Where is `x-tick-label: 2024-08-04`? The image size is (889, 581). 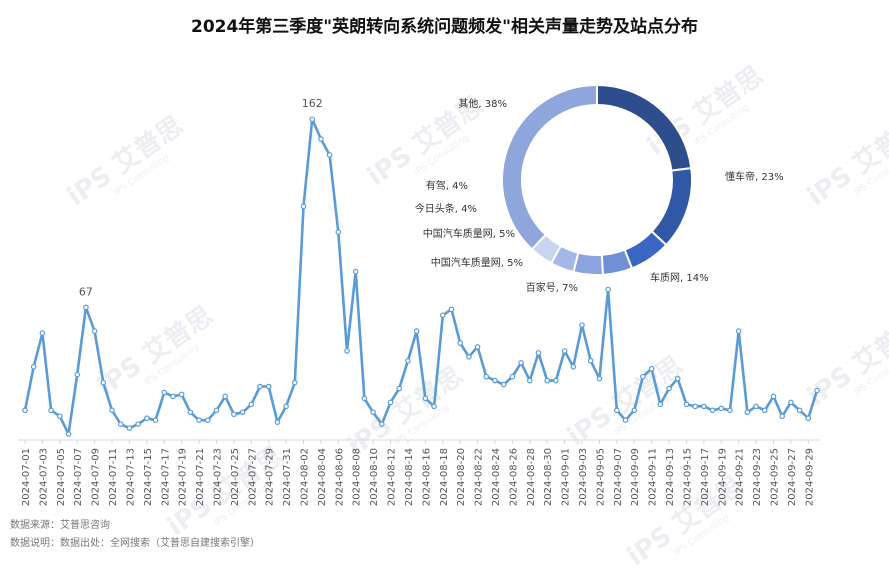
x-tick-label: 2024-08-04 is located at coordinates (322, 477).